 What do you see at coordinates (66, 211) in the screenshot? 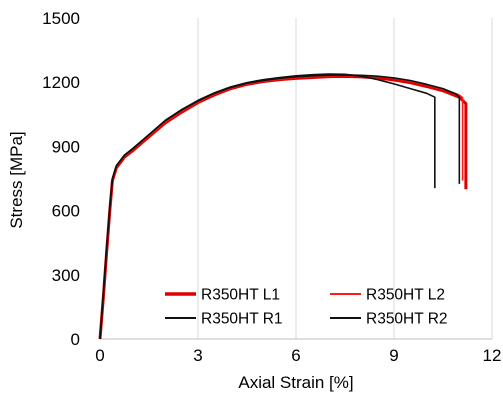
I see `y-tick-label: 600` at bounding box center [66, 211].